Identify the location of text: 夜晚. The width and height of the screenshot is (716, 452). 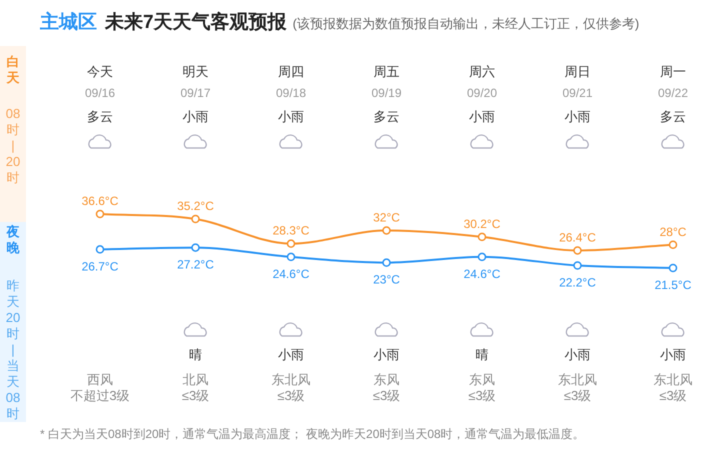
(13, 239).